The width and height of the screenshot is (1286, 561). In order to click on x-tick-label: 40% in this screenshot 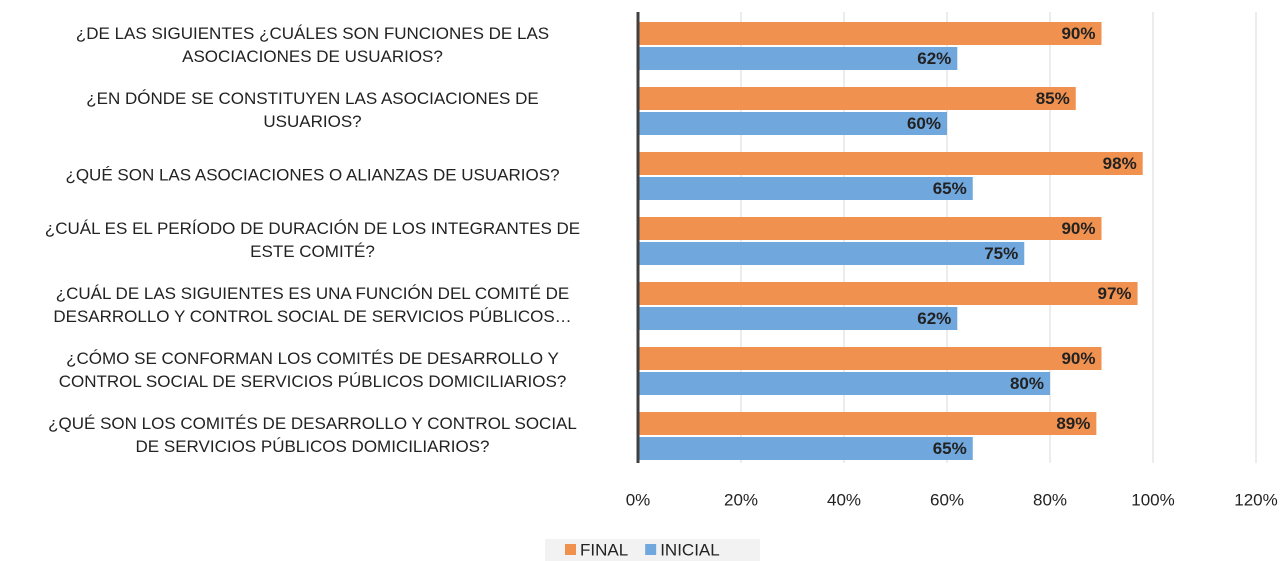, I will do `click(844, 499)`.